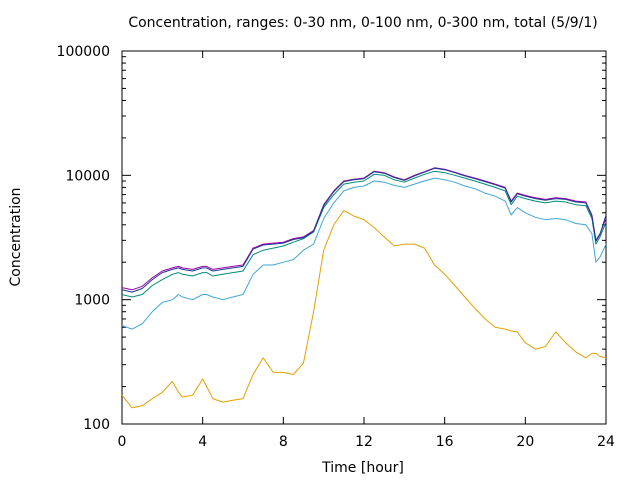 The image size is (640, 480). I want to click on x-axis-title: Time [hour], so click(362, 468).